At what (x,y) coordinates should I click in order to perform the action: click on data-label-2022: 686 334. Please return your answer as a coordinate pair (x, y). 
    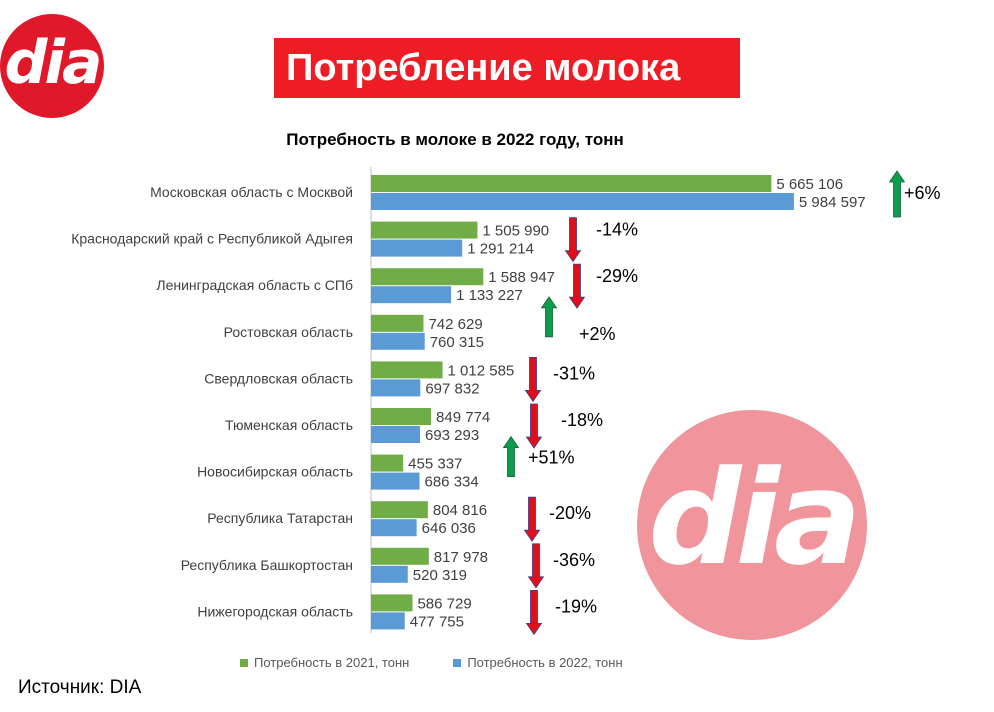
    Looking at the image, I should click on (452, 482).